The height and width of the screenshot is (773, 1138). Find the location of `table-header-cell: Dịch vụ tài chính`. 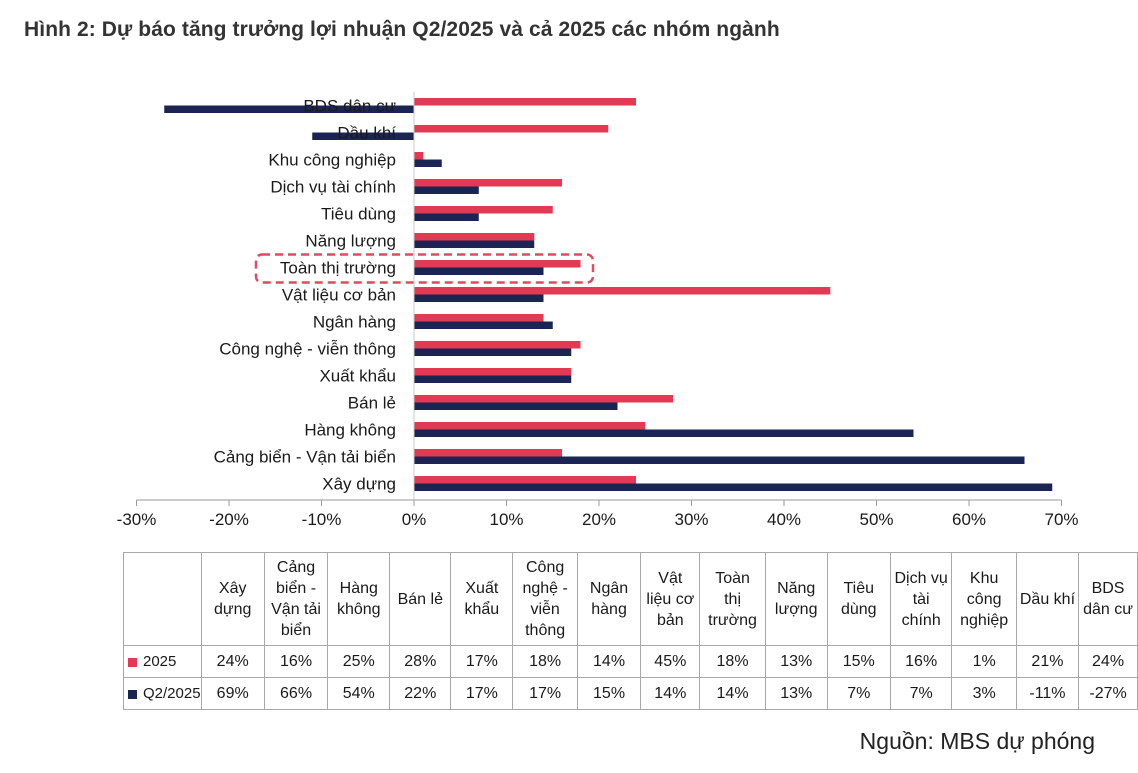

table-header-cell: Dịch vụ tài chính is located at coordinates (921, 599).